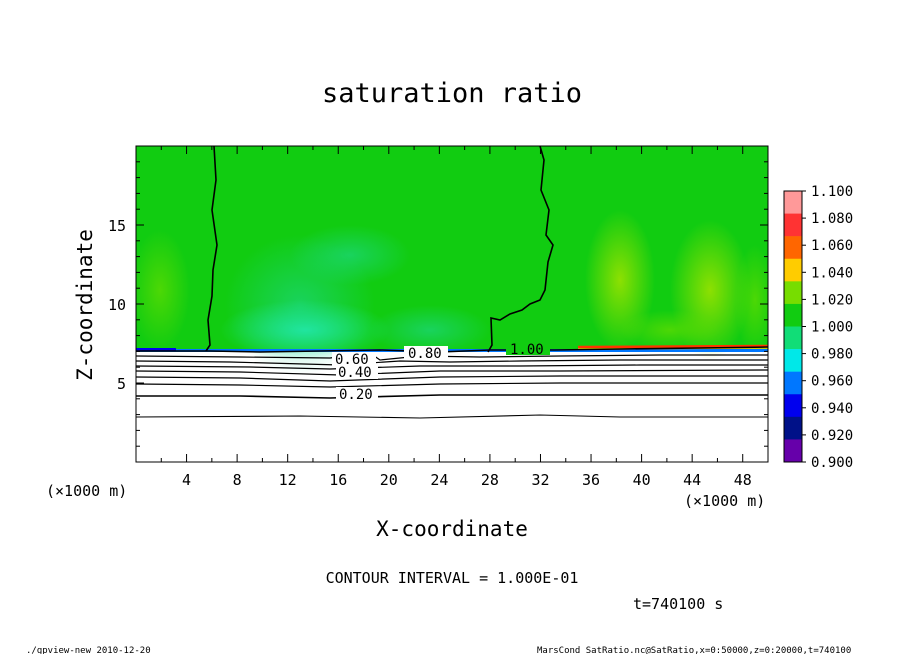  What do you see at coordinates (425, 354) in the screenshot?
I see `contour-label-0-80: 0.80` at bounding box center [425, 354].